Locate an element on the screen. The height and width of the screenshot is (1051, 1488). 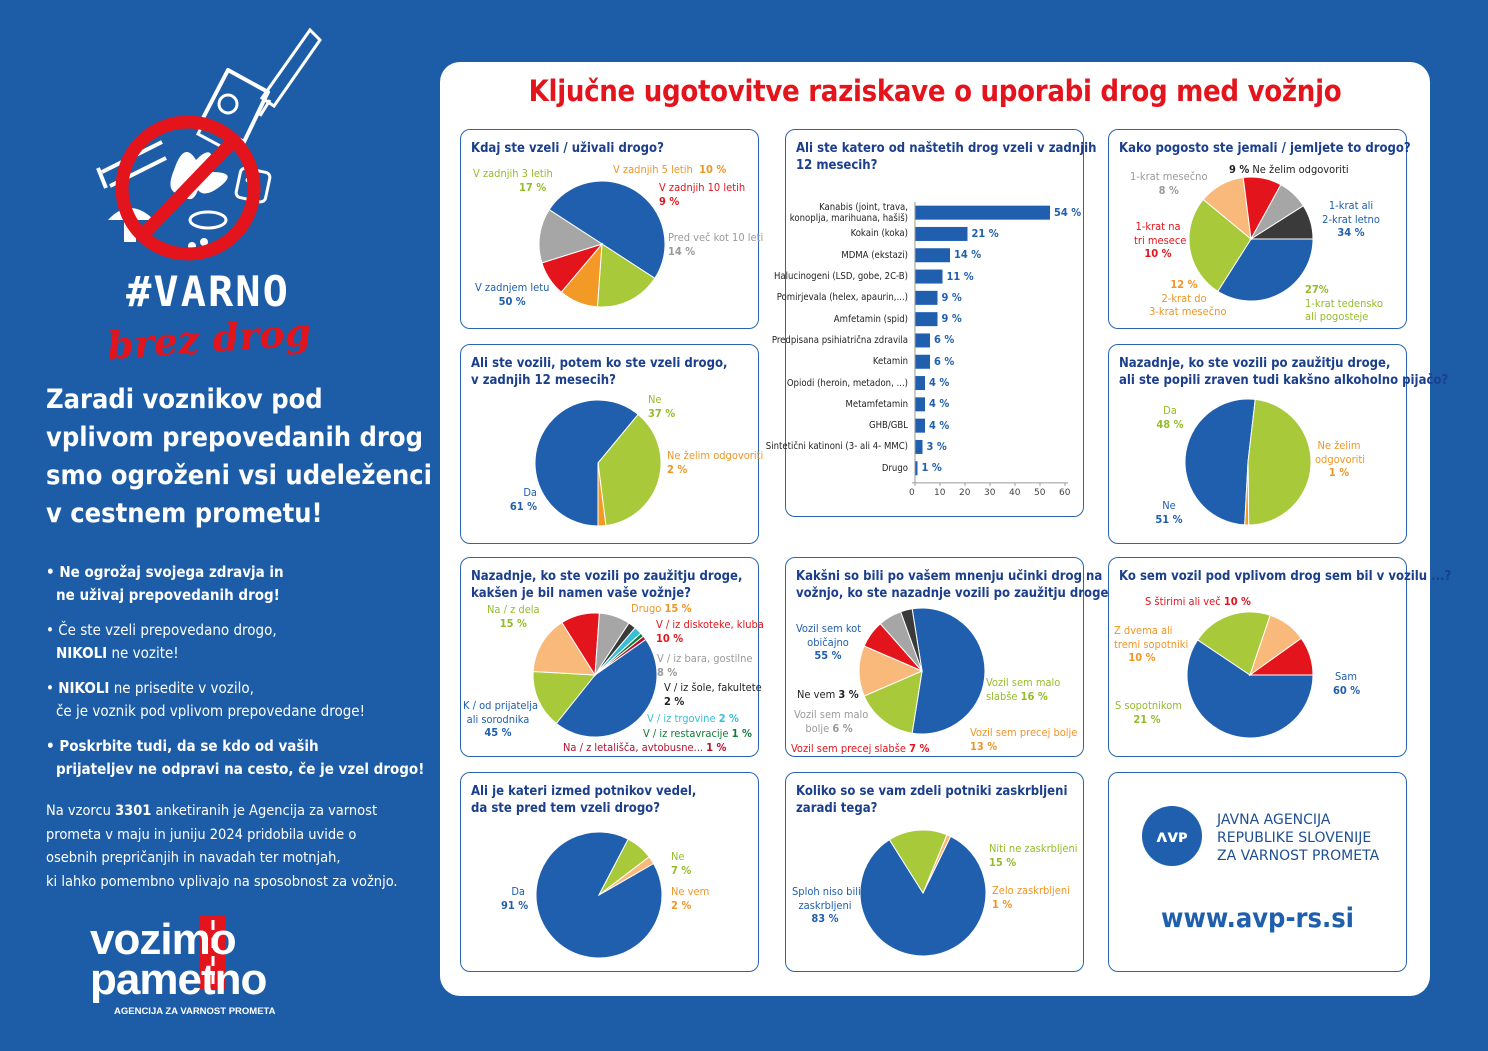
agency-line: ZA VARNOST PROMETA is located at coordinates (1298, 856).